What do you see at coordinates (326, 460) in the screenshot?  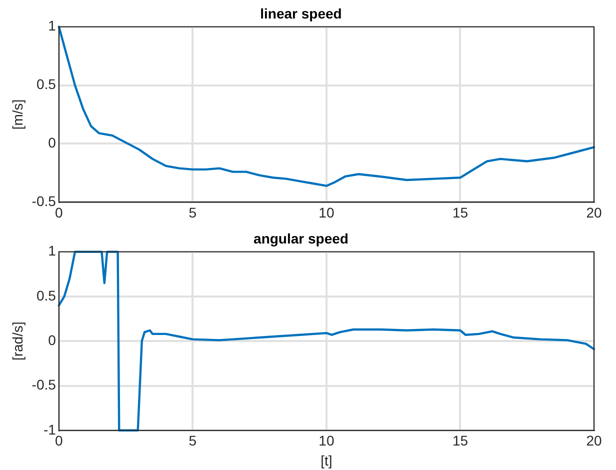 I see `x-axis-title: [t]` at bounding box center [326, 460].